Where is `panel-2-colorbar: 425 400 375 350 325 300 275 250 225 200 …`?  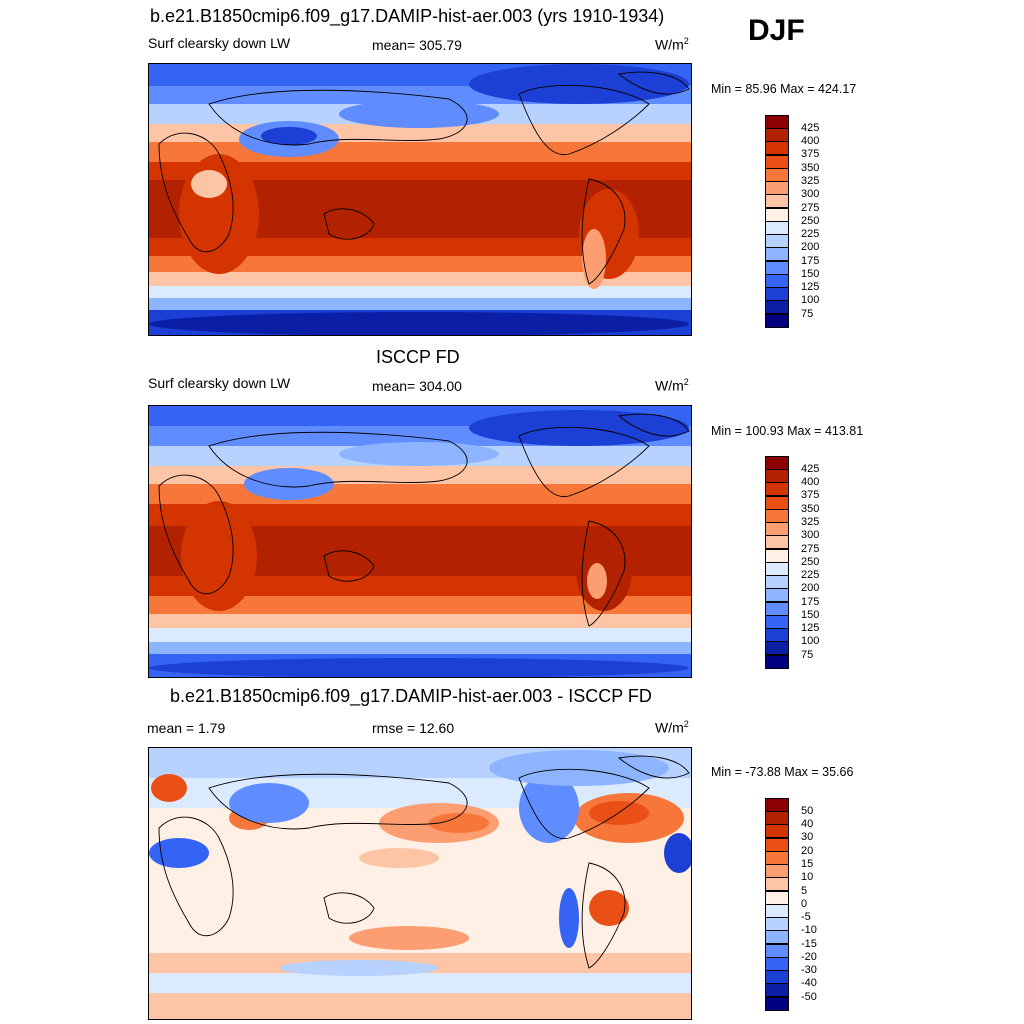 panel-2-colorbar: 425 400 375 350 325 300 275 250 225 200 … is located at coordinates (795, 563).